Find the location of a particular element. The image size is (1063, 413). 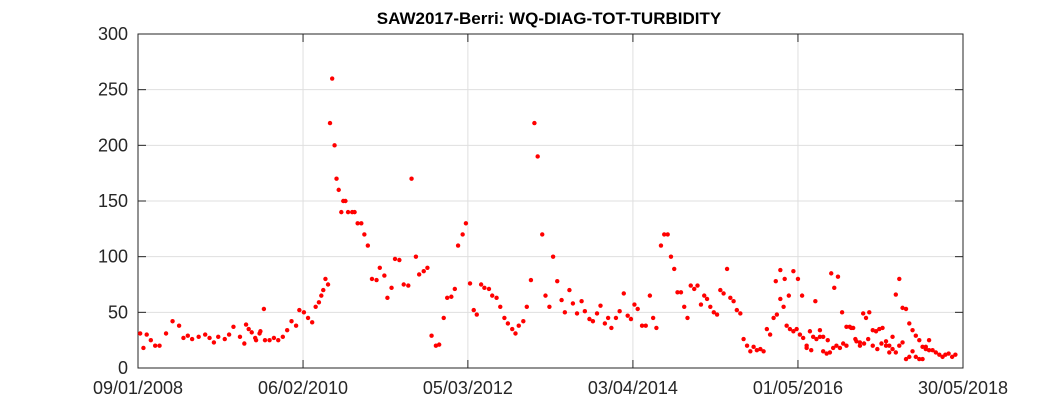

x-tick-label: 03/04/2014 is located at coordinates (633, 388).